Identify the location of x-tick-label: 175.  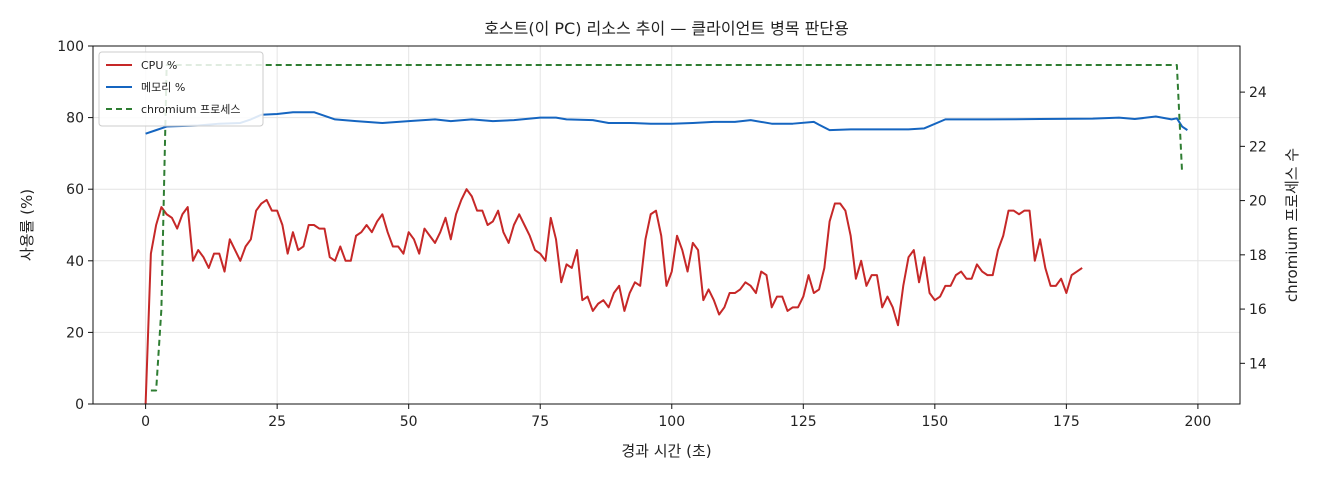
(1066, 422).